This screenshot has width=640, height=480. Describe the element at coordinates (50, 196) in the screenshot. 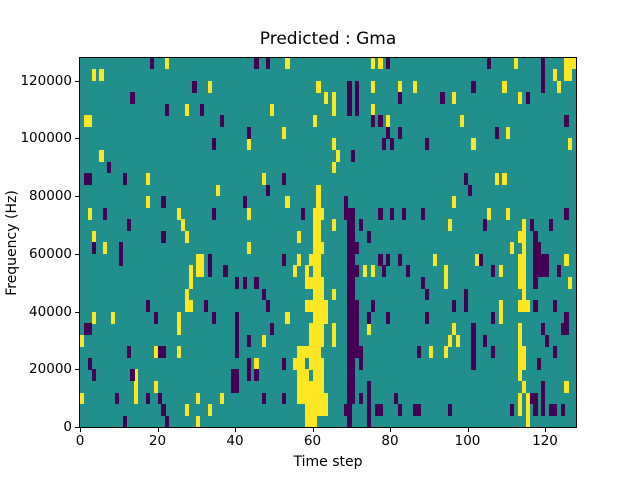

I see `y-tick-label: 80000` at that location.